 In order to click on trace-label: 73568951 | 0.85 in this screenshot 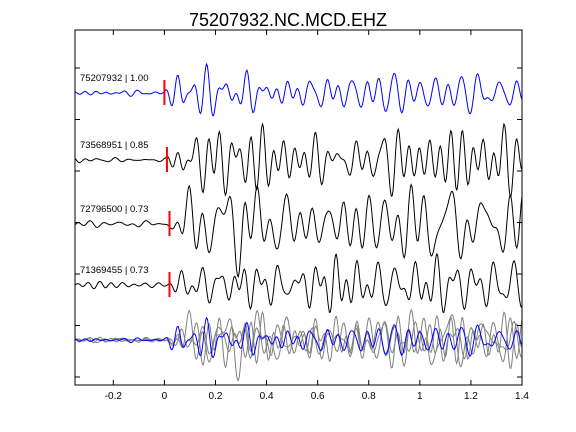, I will do `click(114, 145)`.